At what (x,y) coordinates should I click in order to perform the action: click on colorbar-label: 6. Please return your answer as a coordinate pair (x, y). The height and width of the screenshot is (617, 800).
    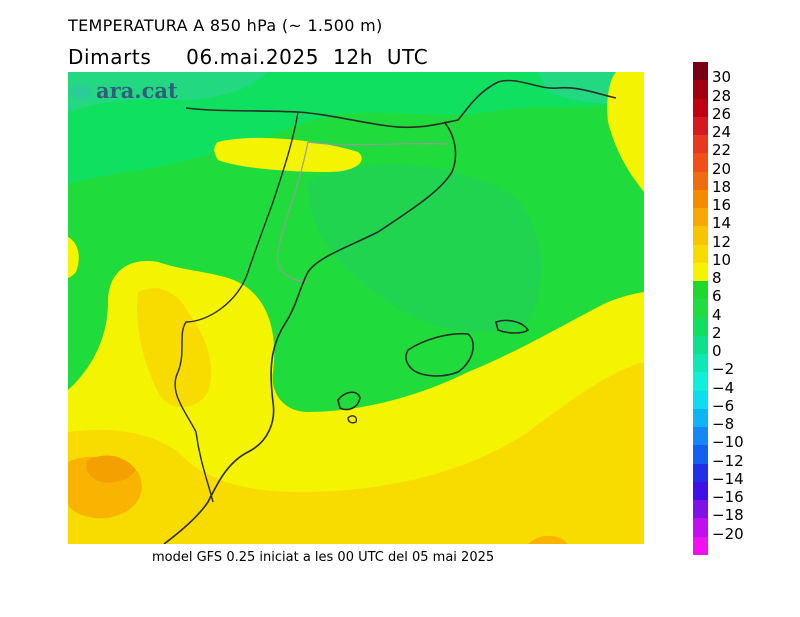
    Looking at the image, I should click on (717, 296).